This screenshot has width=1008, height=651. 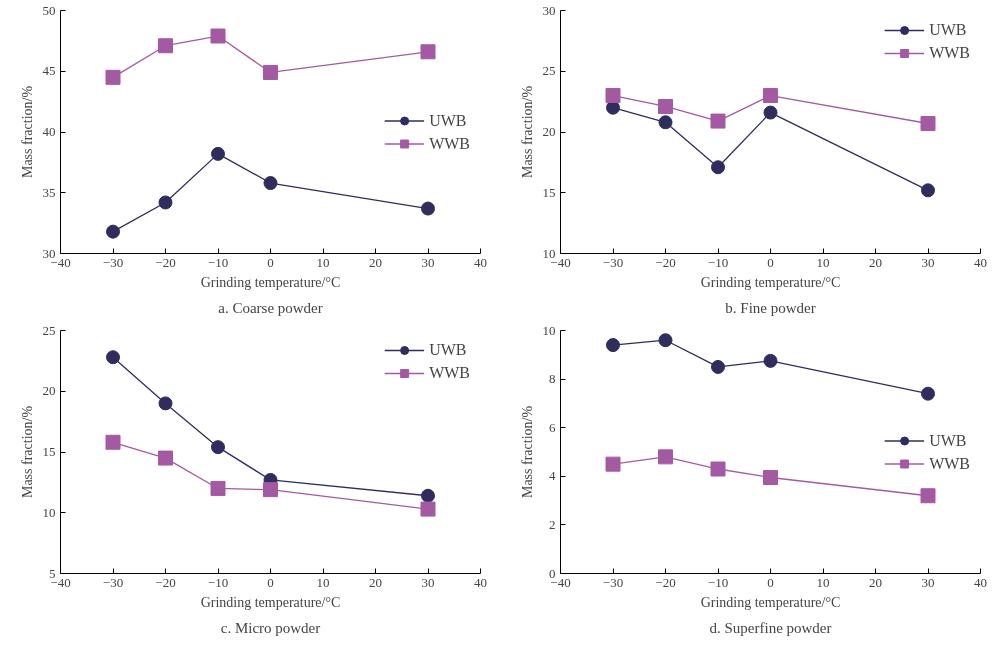 What do you see at coordinates (49, 192) in the screenshot?
I see `y-tick-label: 35` at bounding box center [49, 192].